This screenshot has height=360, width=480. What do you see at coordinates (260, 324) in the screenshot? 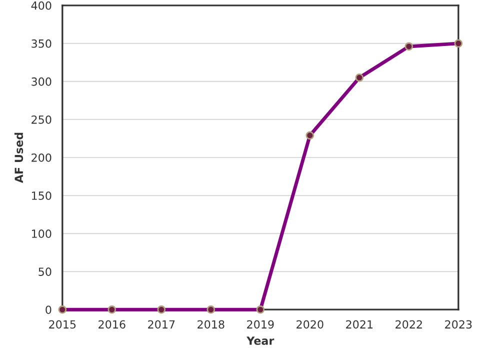
I see `x-tick-label: 2019` at bounding box center [260, 324].